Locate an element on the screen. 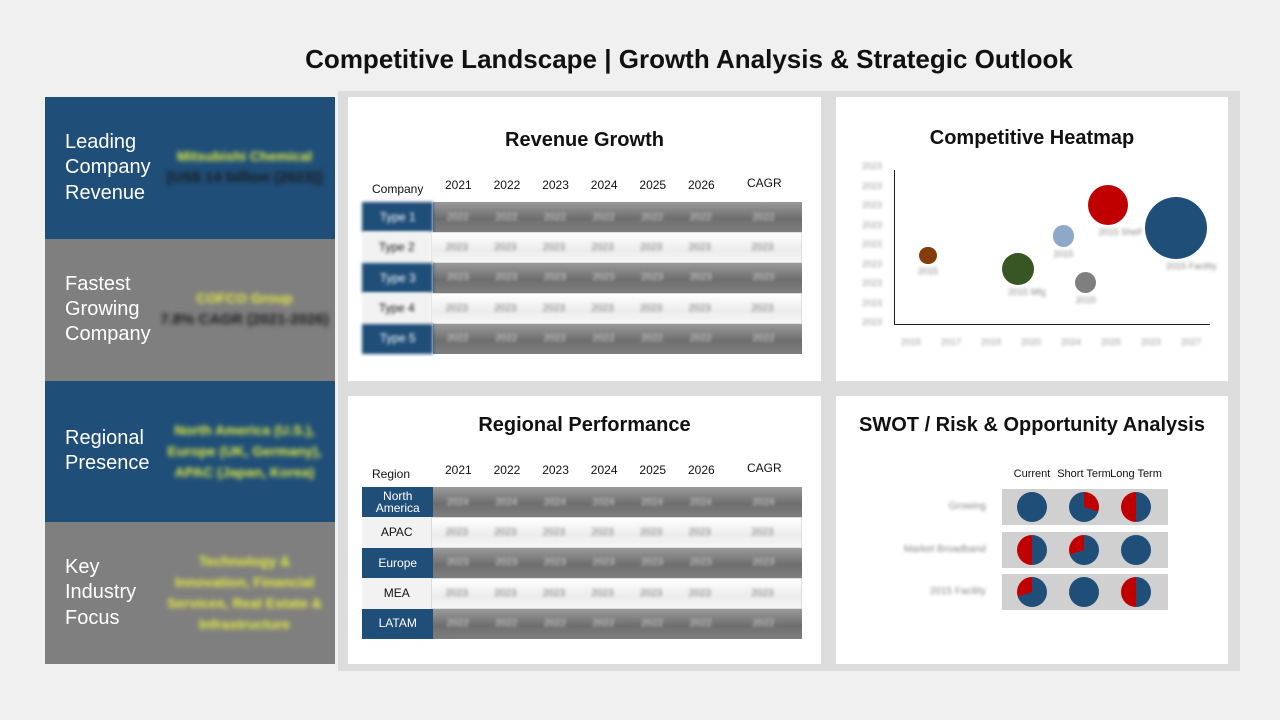  table-row: Type 3 2023 2023 2023 2023 2023 2023 2023 is located at coordinates (582, 278).